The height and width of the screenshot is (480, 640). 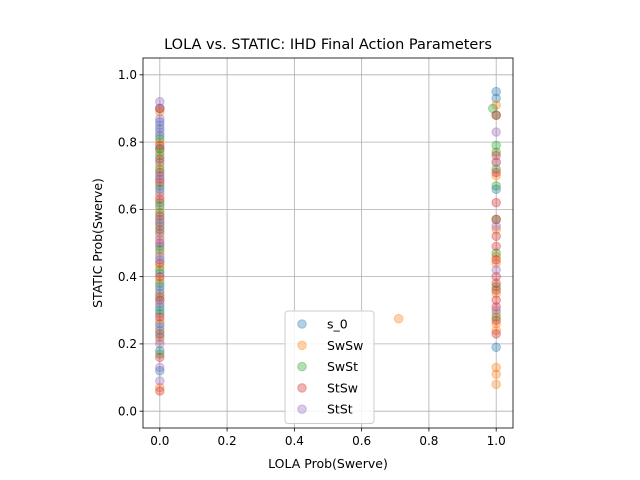 What do you see at coordinates (322, 324) in the screenshot?
I see `legend-item: s_0` at bounding box center [322, 324].